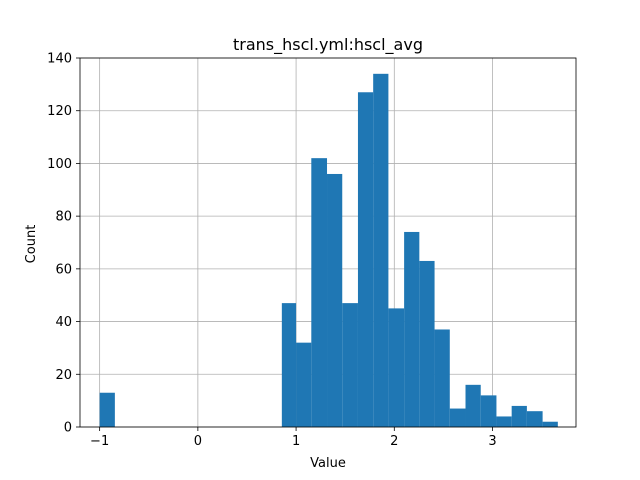 This screenshot has height=480, width=640. What do you see at coordinates (63, 375) in the screenshot?
I see `y-tick-label: 20` at bounding box center [63, 375].